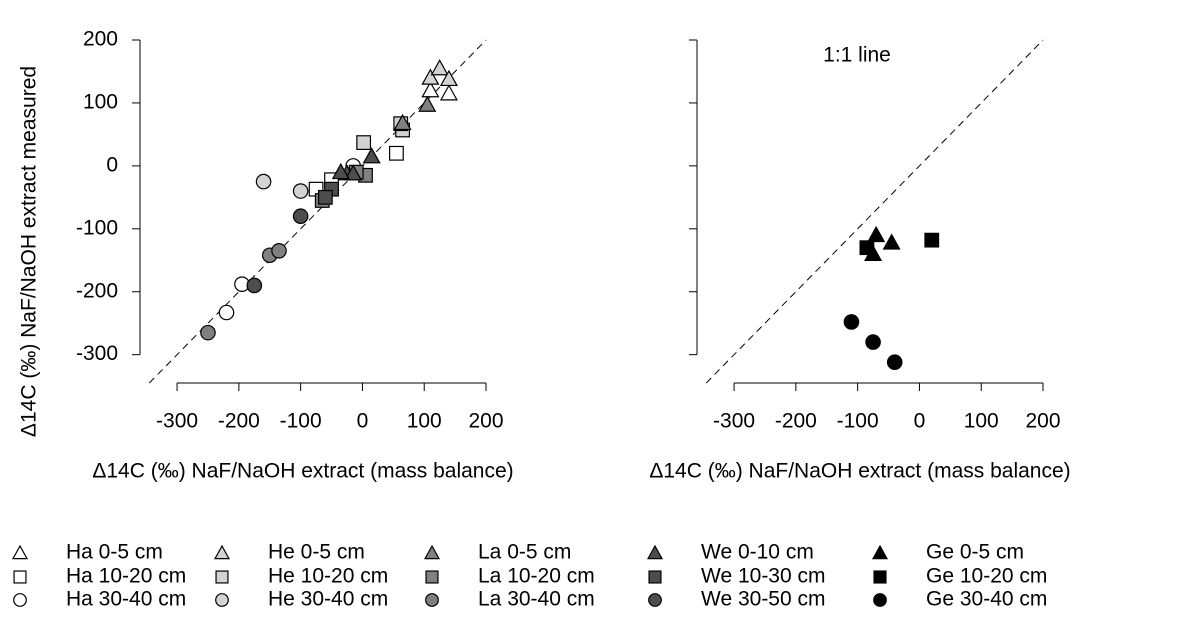 The height and width of the screenshot is (622, 1194). Describe the element at coordinates (857, 55) in the screenshot. I see `annotation: 1:1 line` at that location.